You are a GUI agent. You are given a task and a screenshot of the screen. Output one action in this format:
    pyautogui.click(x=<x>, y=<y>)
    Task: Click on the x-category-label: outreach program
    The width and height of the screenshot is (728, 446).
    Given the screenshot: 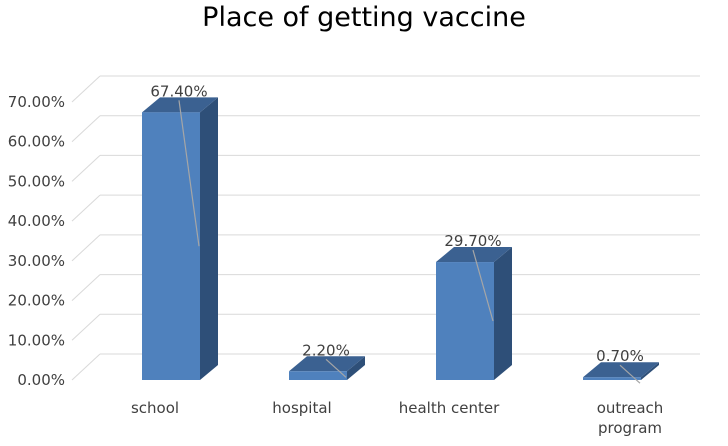 What is the action you would take?
    pyautogui.click(x=630, y=418)
    